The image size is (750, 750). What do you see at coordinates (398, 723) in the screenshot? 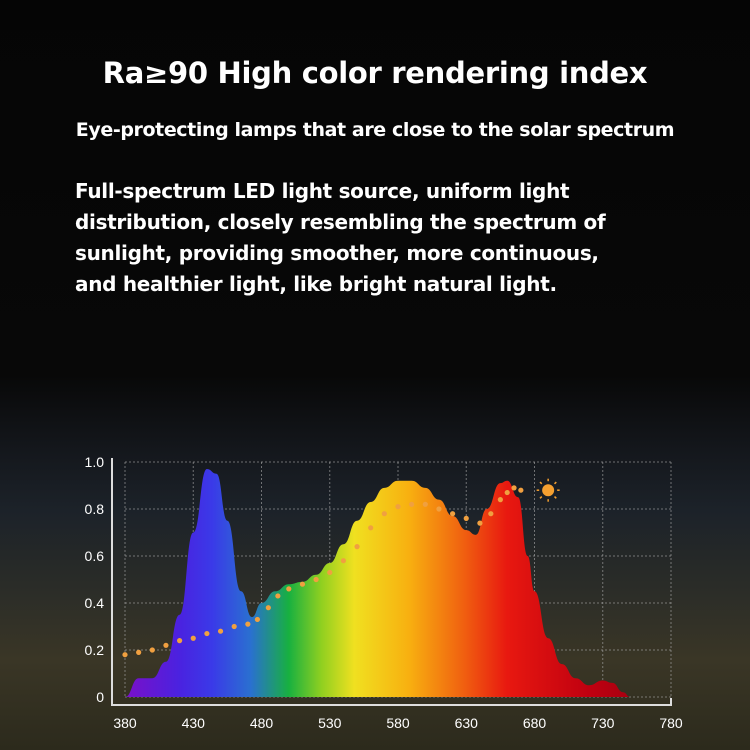
I see `x-tick-label: 580` at bounding box center [398, 723].